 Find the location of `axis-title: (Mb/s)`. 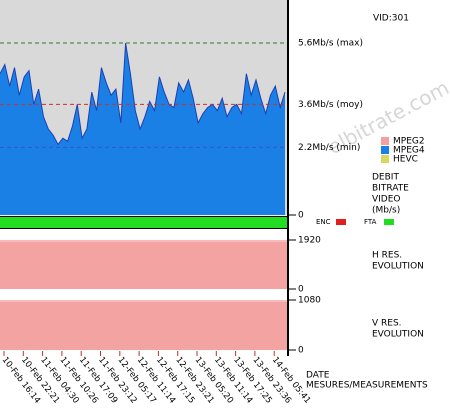

axis-title: (Mb/s) is located at coordinates (386, 211).